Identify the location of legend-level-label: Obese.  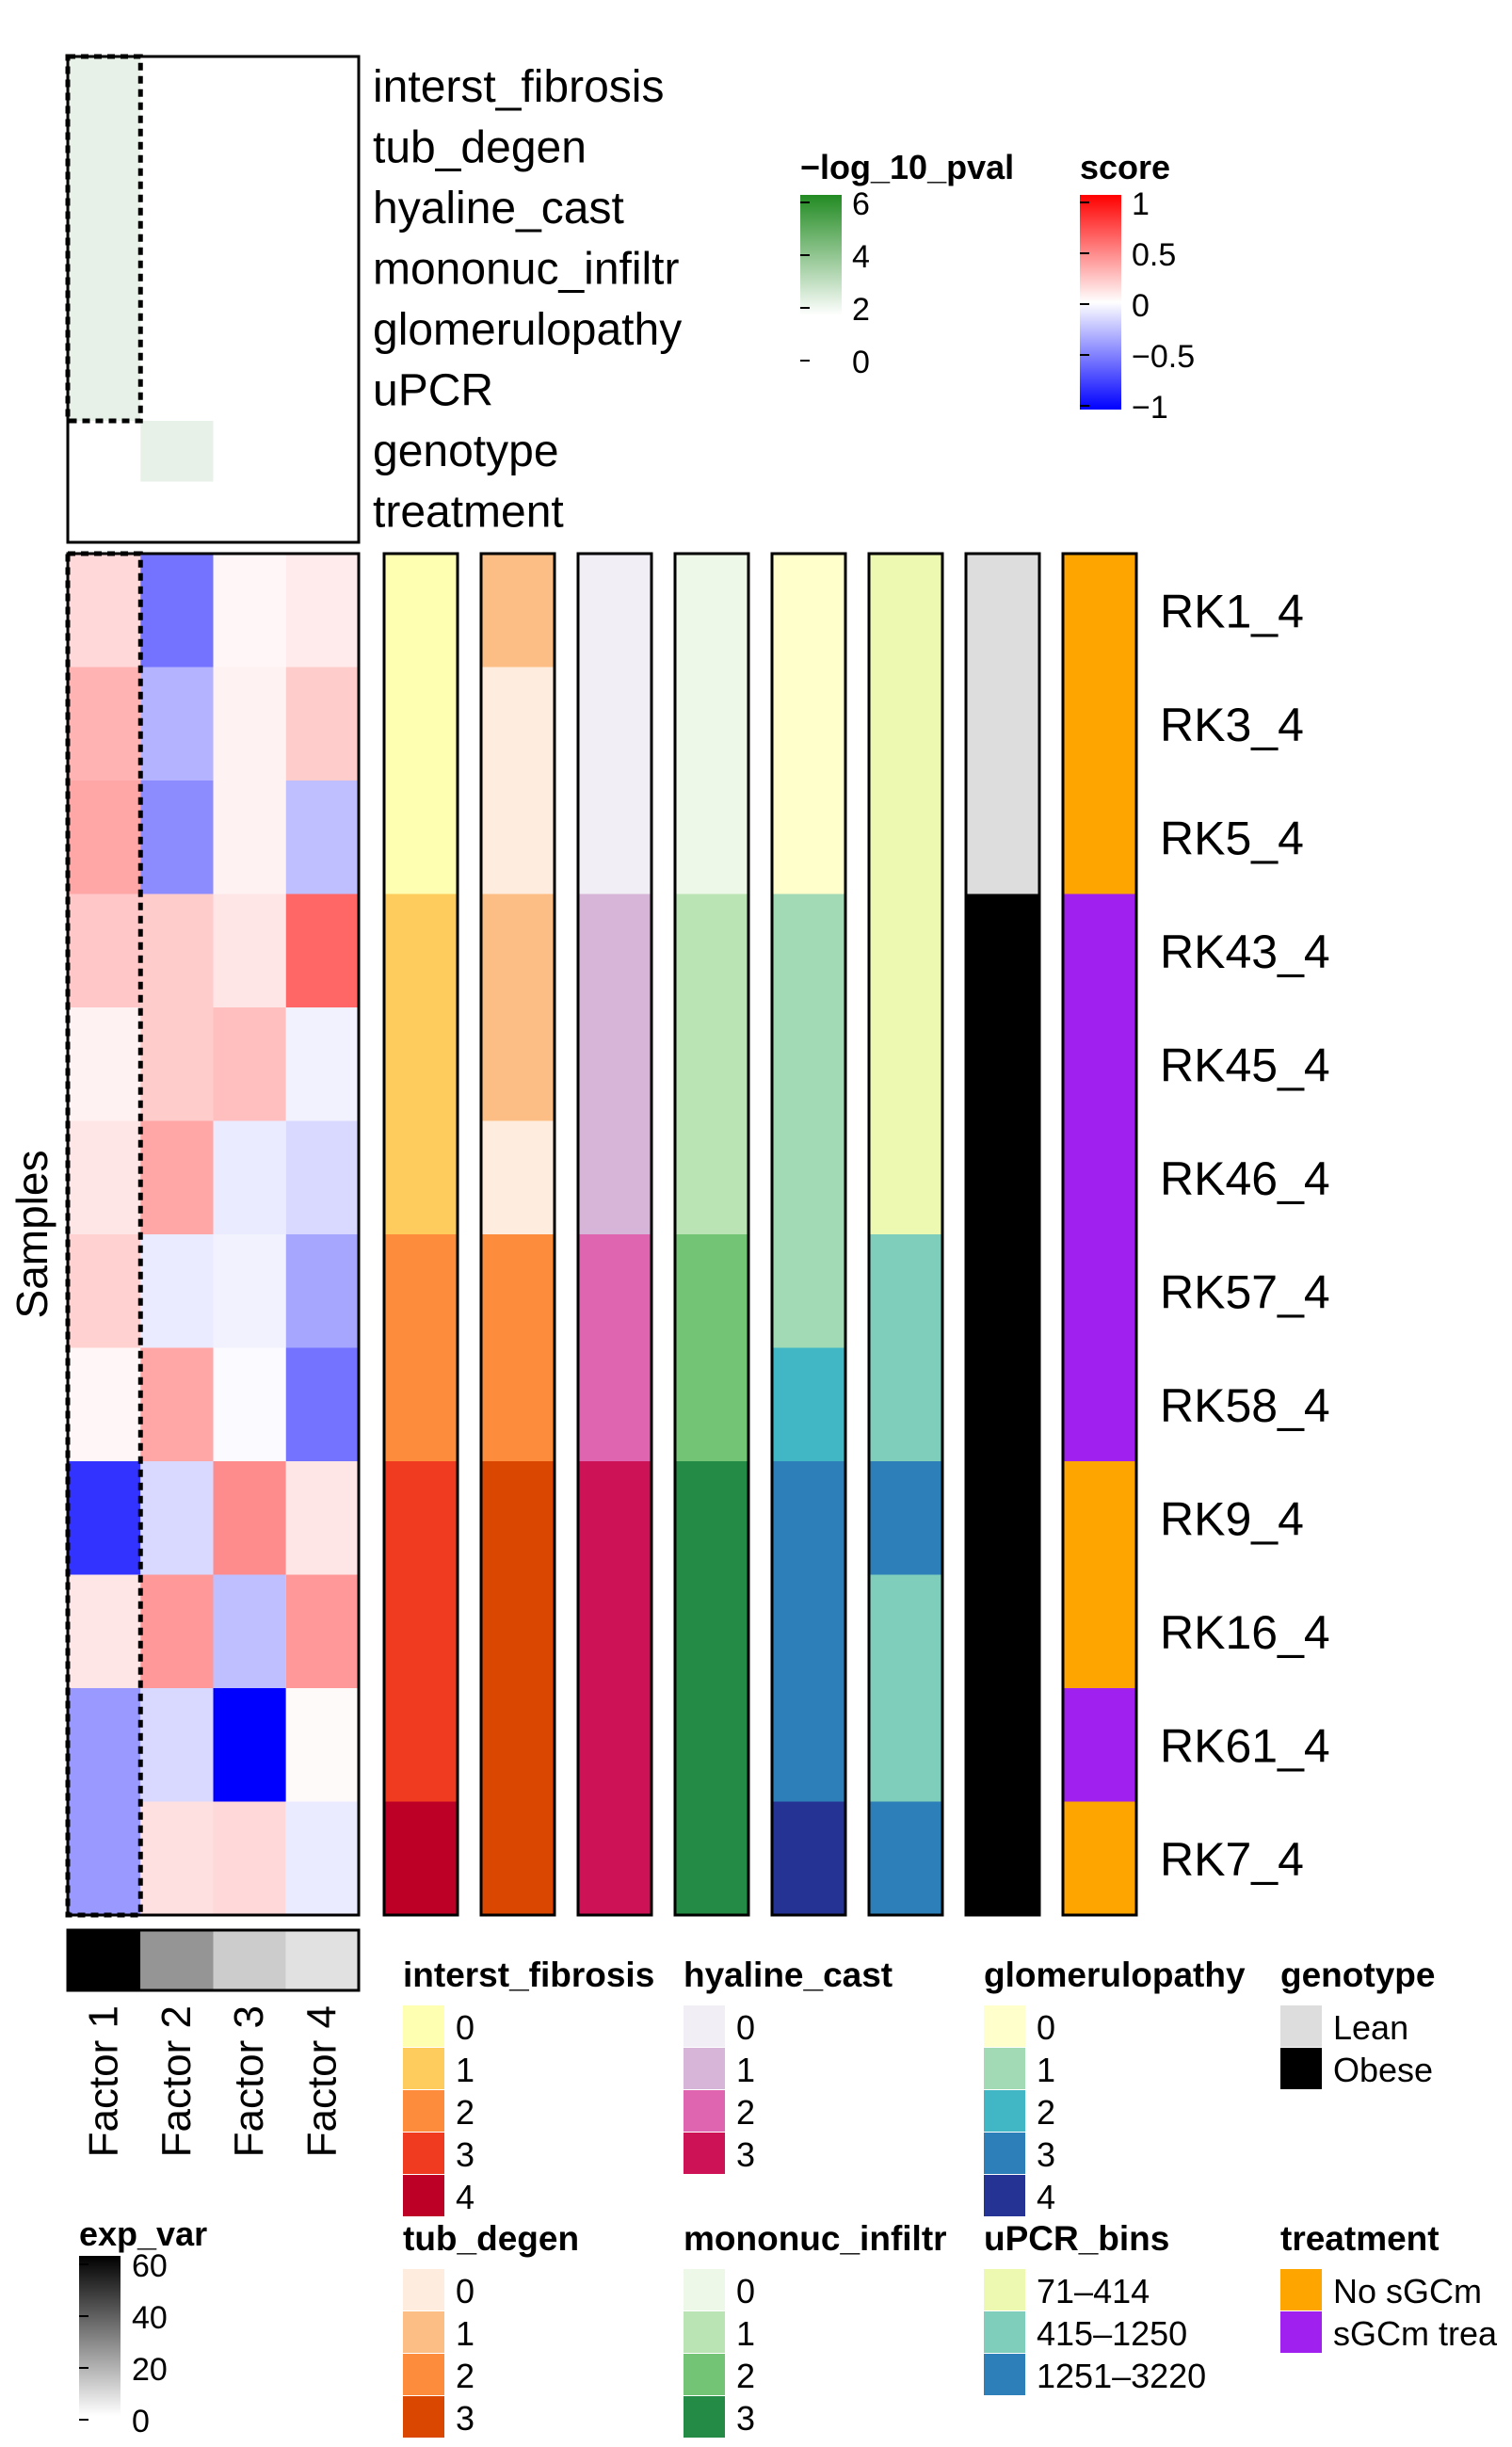
(1383, 2070).